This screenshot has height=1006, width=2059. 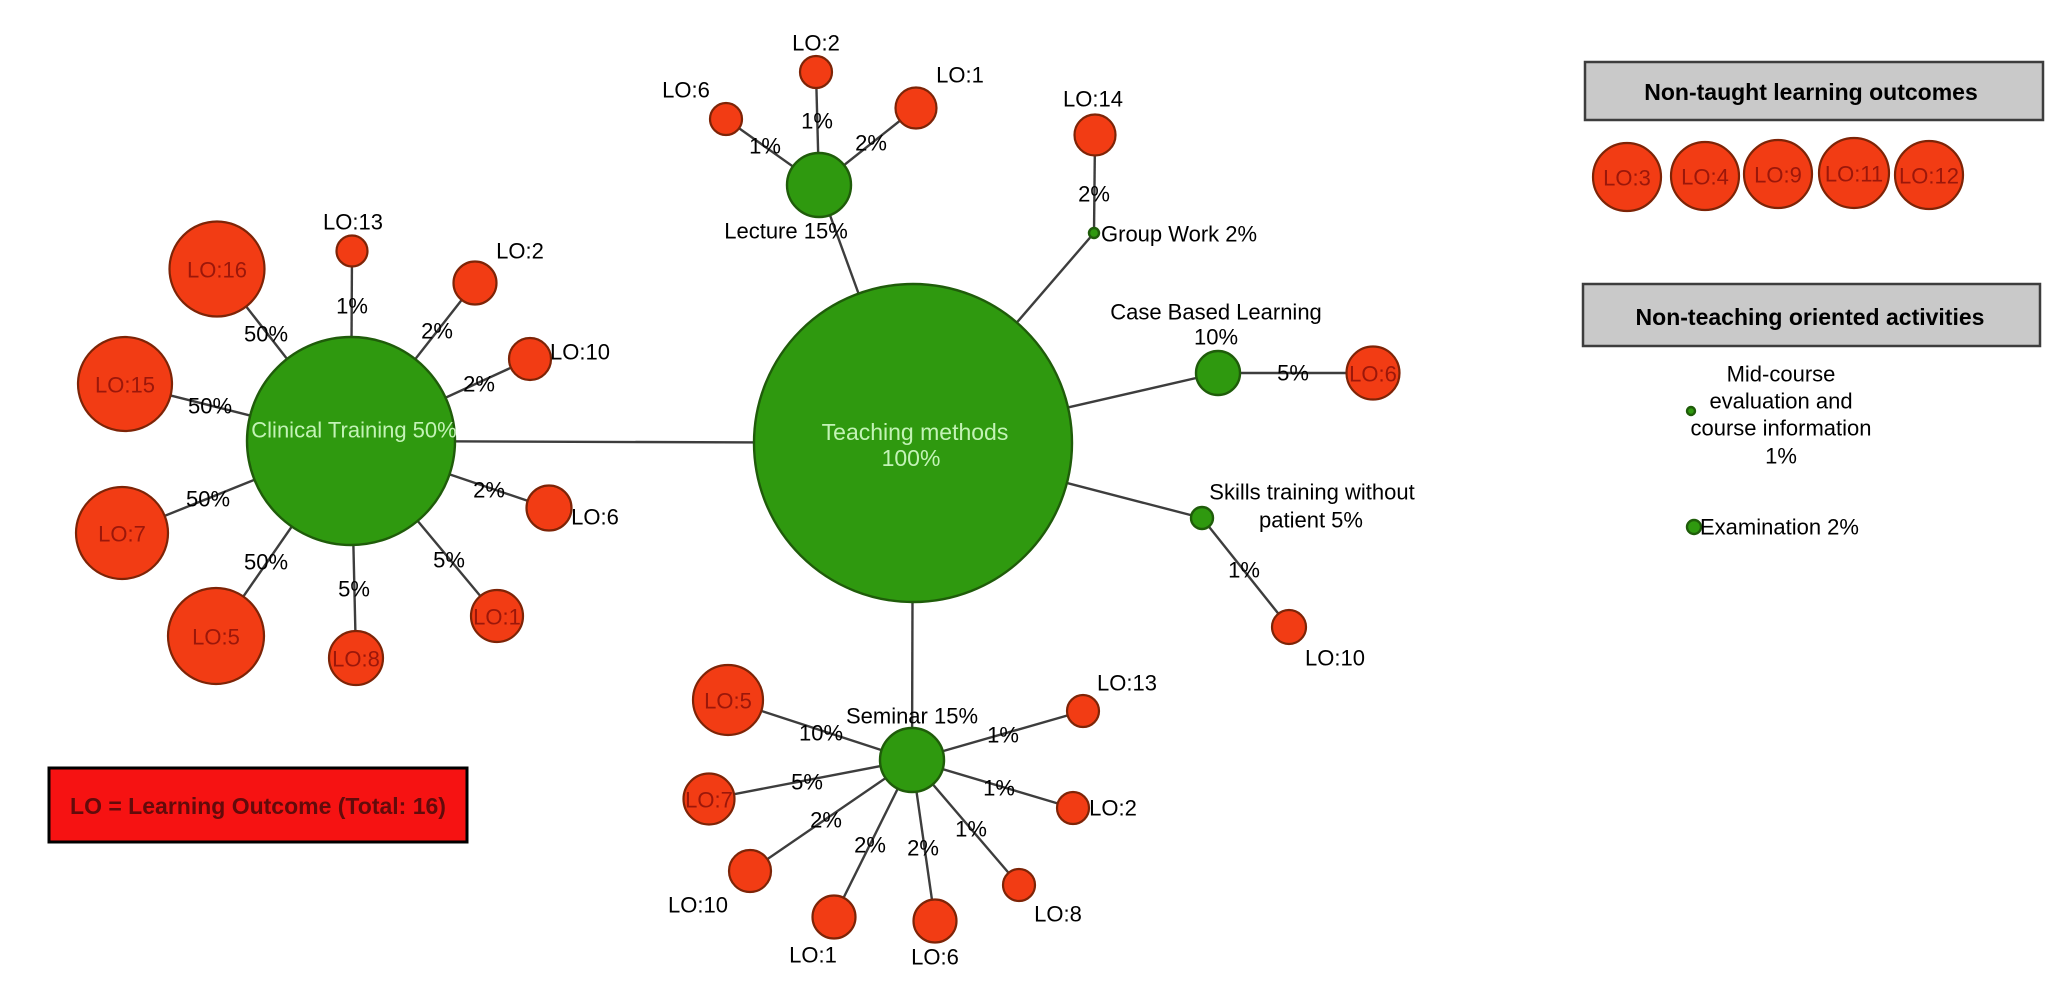 I want to click on svg-text:LO = Learning Outcome (Total:: LO = Learning Outcome (Total: 16), so click(x=258, y=806).